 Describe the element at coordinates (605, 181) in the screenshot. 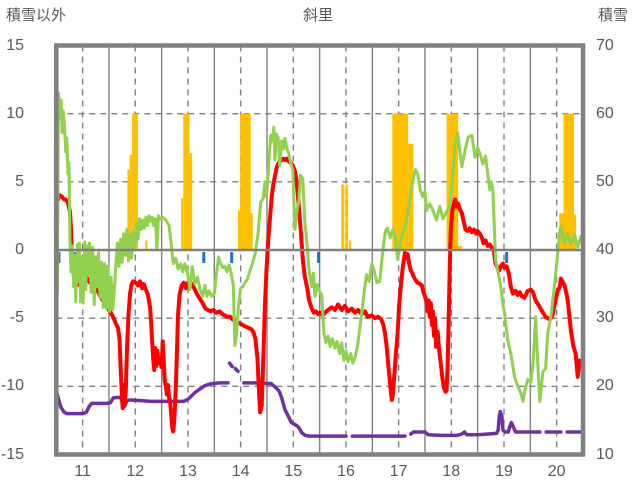

I see `right-tick-label: 50` at that location.